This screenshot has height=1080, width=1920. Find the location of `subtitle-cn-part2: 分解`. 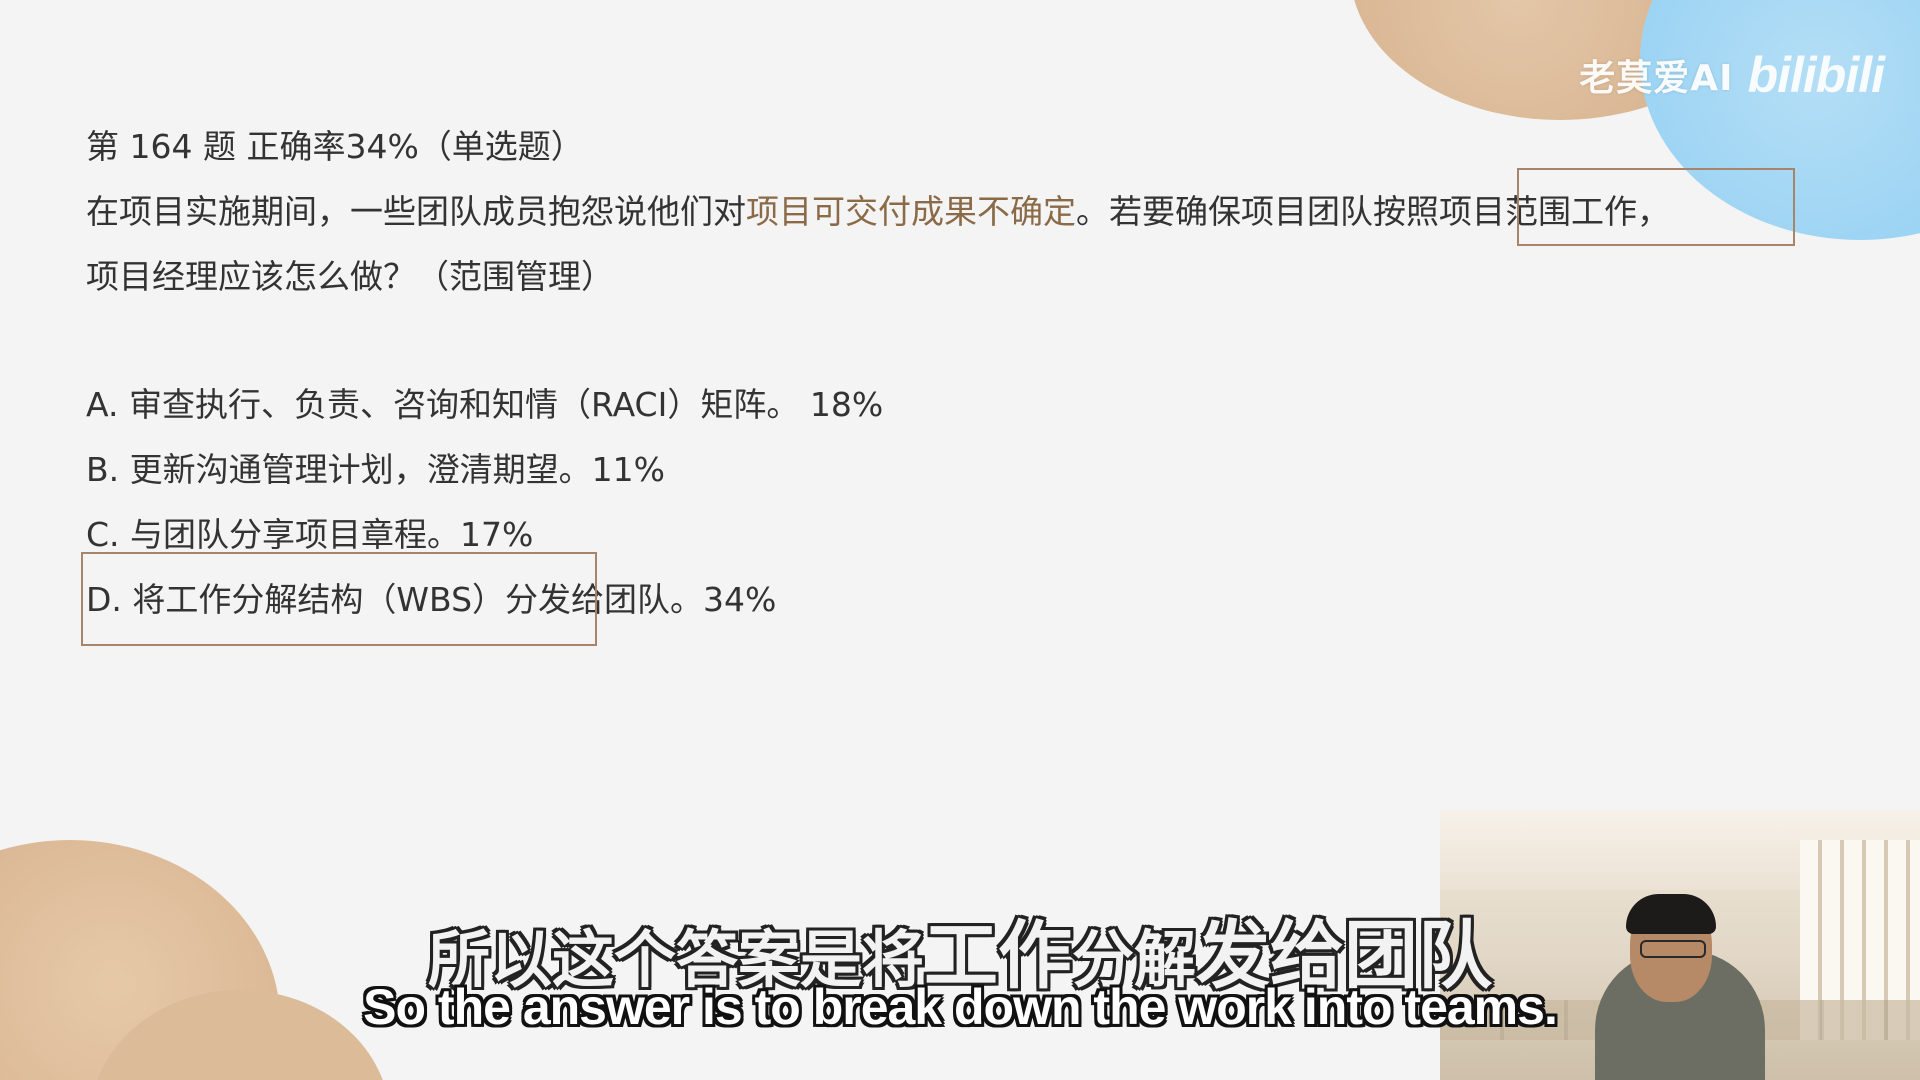

subtitle-cn-part2: 分解 is located at coordinates (1134, 959).